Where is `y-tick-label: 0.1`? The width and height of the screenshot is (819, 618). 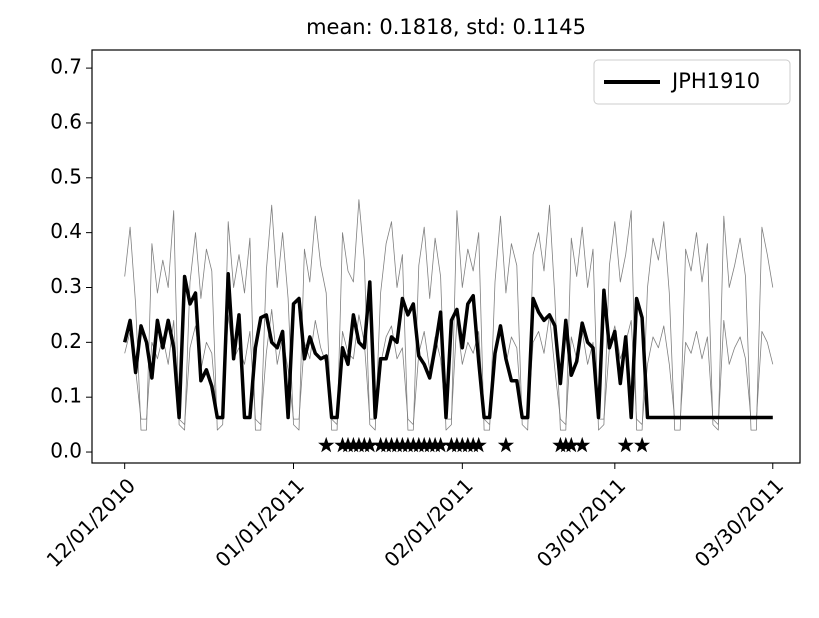 y-tick-label: 0.1 is located at coordinates (66, 396).